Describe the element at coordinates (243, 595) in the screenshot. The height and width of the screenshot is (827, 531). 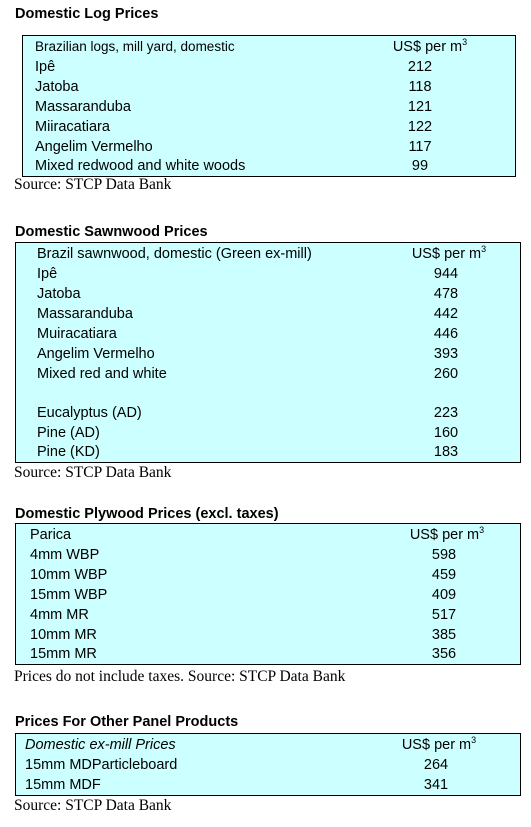
I see `table-row: 15mm WBP 409` at that location.